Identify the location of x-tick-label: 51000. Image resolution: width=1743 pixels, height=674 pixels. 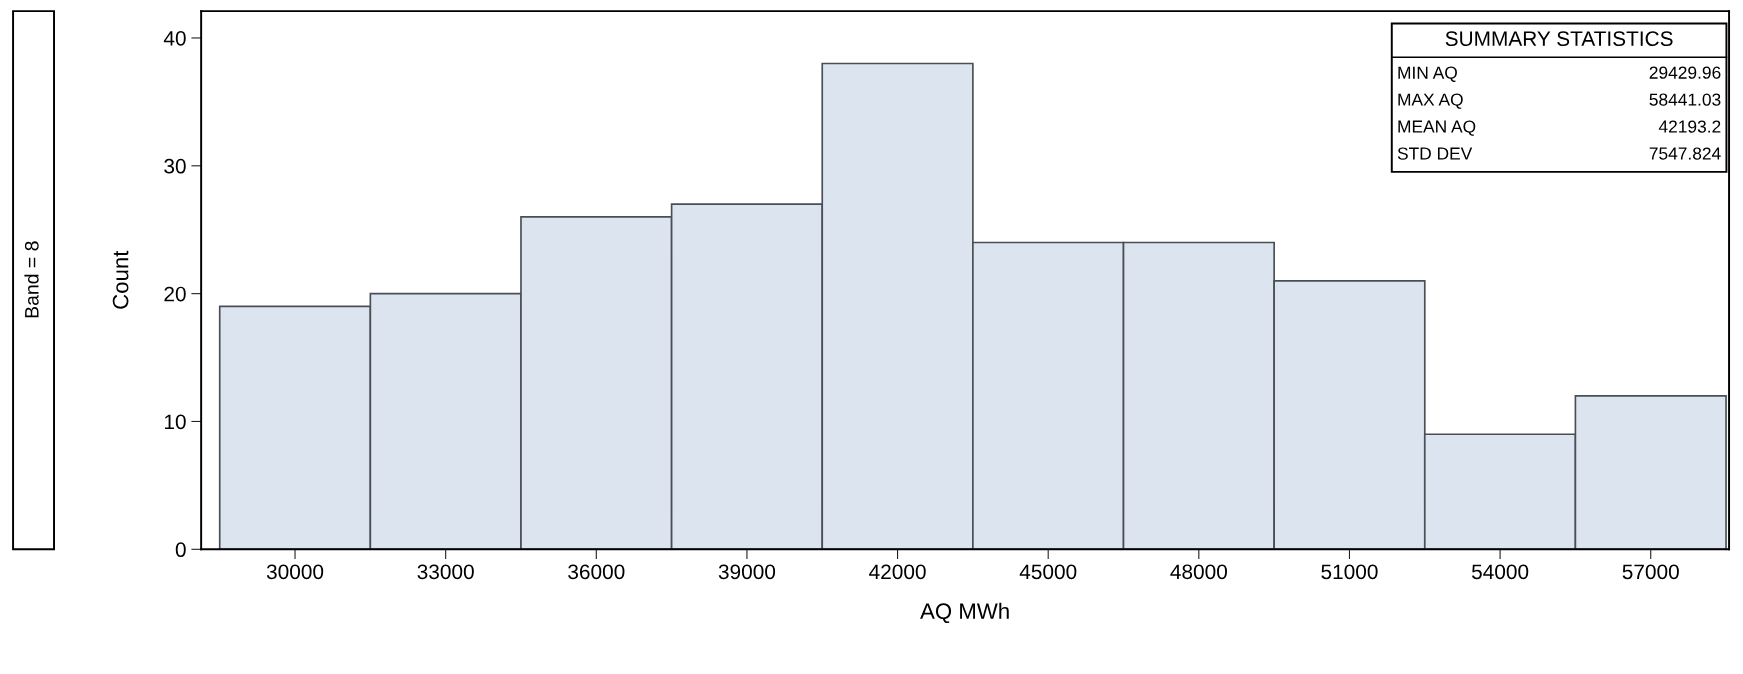
(1349, 572).